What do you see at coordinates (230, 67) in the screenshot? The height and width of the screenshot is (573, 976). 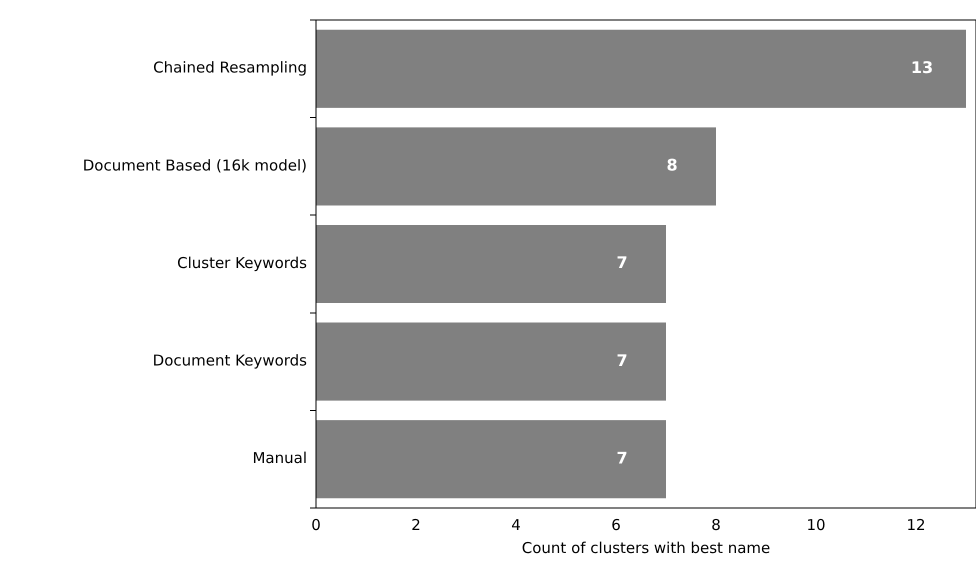 I see `y-tick-label: Chained Resampling` at bounding box center [230, 67].